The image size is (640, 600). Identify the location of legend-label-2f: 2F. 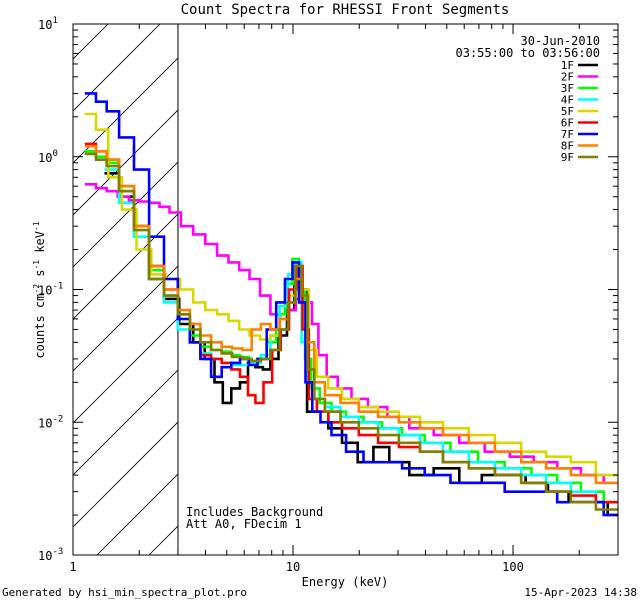
(567, 77).